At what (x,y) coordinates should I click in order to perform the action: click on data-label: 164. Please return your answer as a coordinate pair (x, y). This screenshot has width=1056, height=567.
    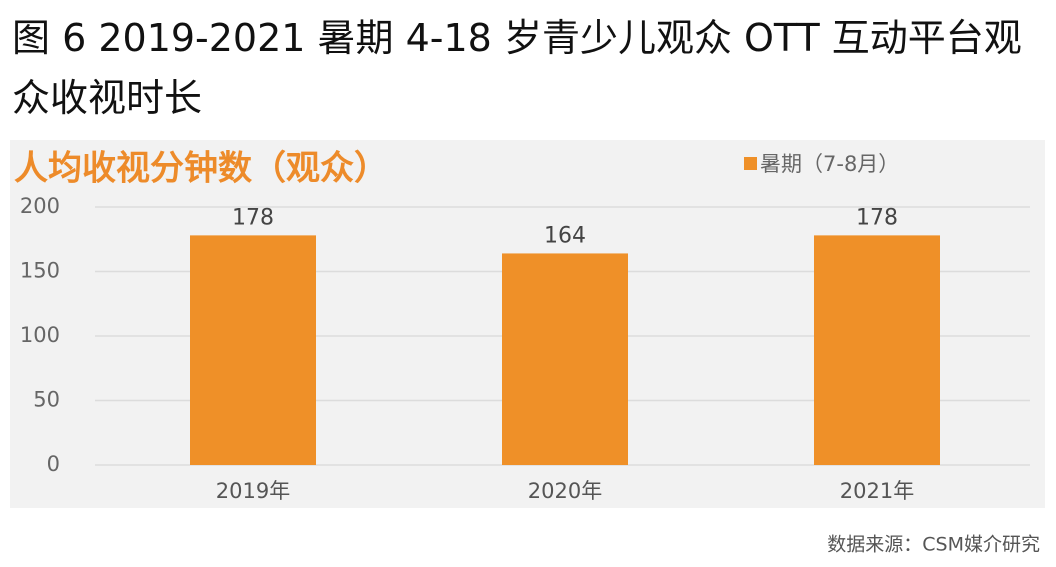
    Looking at the image, I should click on (565, 235).